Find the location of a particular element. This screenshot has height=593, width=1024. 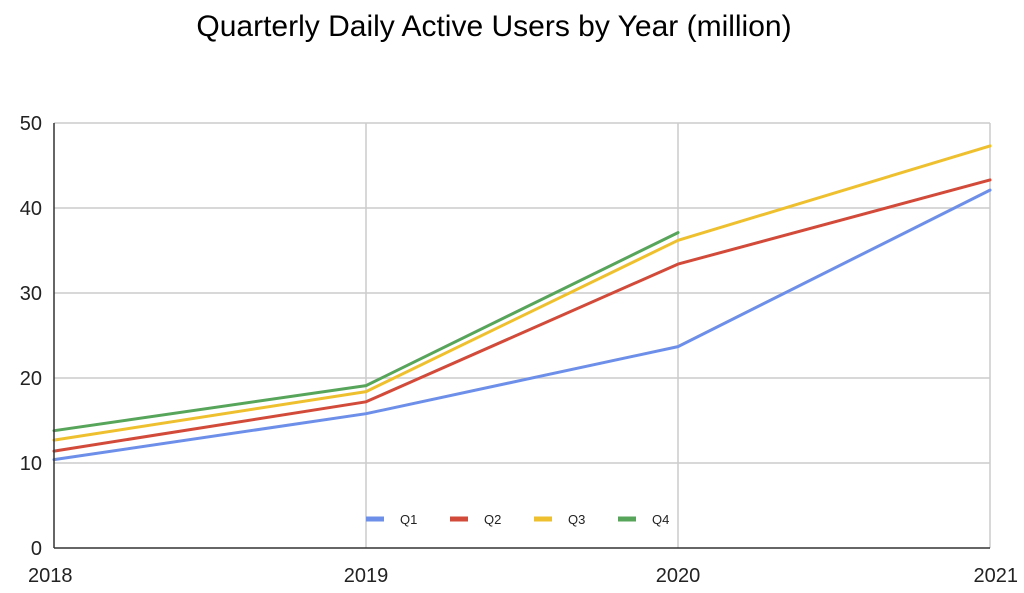

x-tick-label: 2020 is located at coordinates (678, 576).